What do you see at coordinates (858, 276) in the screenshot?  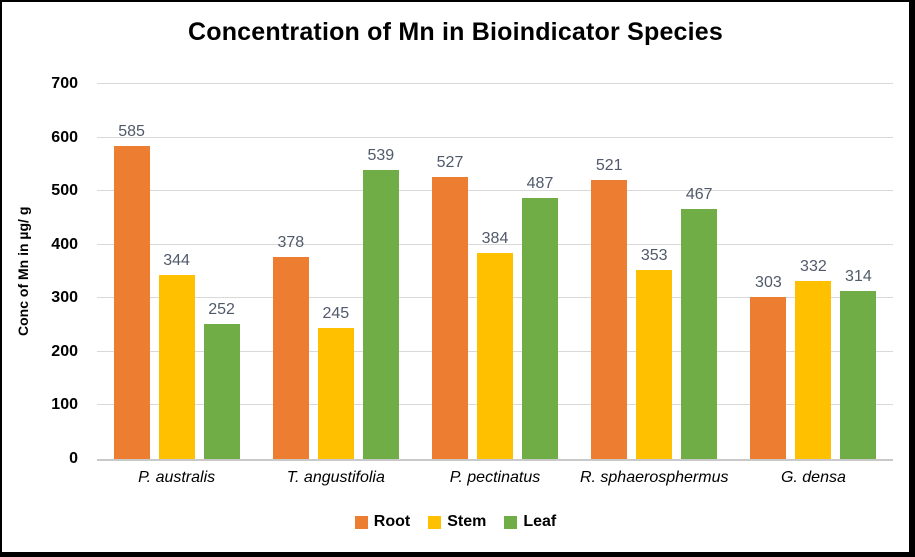 I see `data-label: 314` at bounding box center [858, 276].